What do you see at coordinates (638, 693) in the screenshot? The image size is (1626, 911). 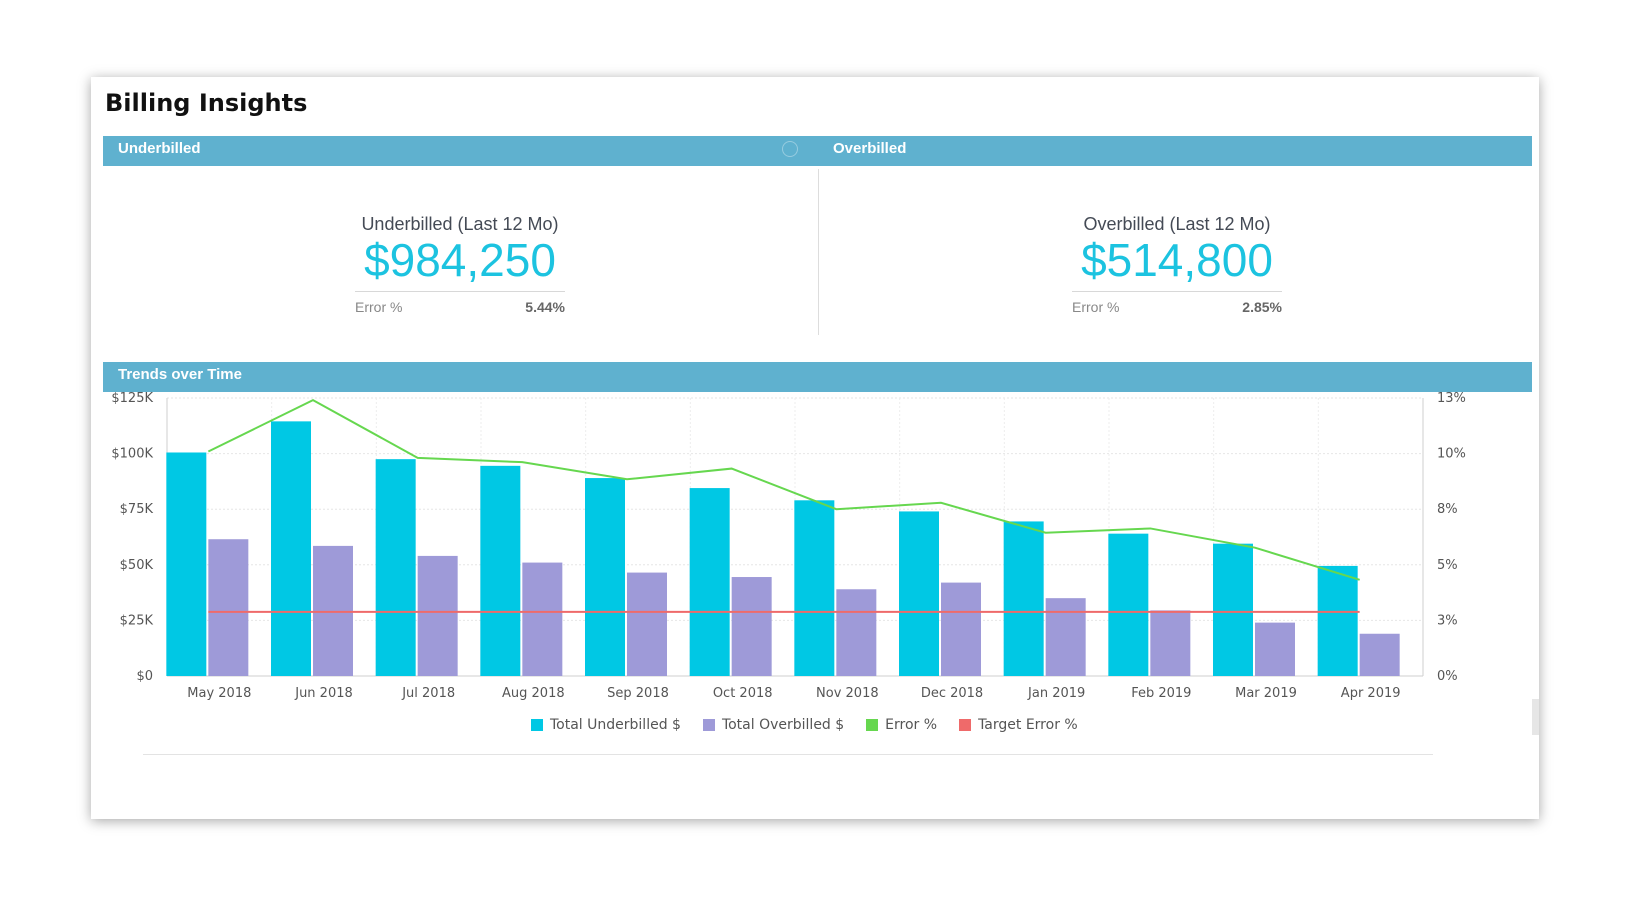 I see `x-tick-label: Sep 2018` at bounding box center [638, 693].